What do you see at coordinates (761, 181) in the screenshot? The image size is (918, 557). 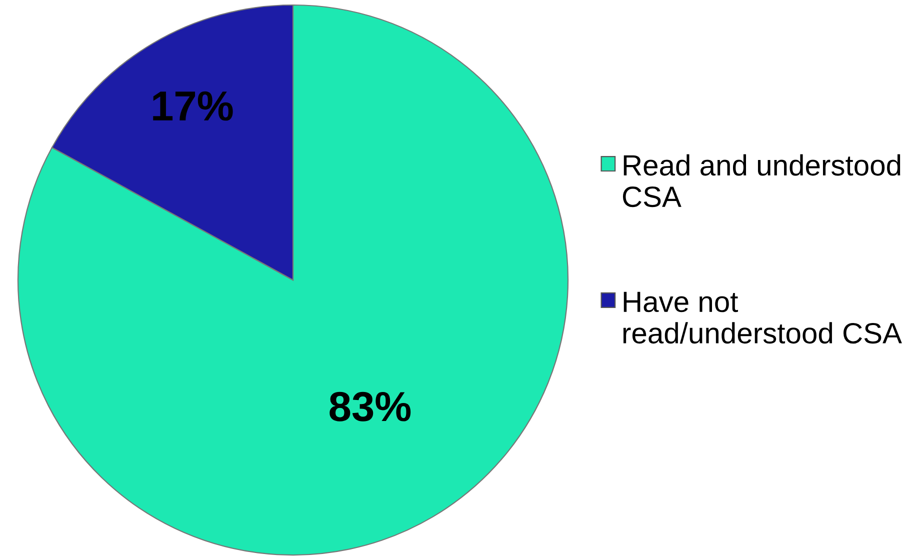 I see `legend-label: Read and understood CSA` at bounding box center [761, 181].